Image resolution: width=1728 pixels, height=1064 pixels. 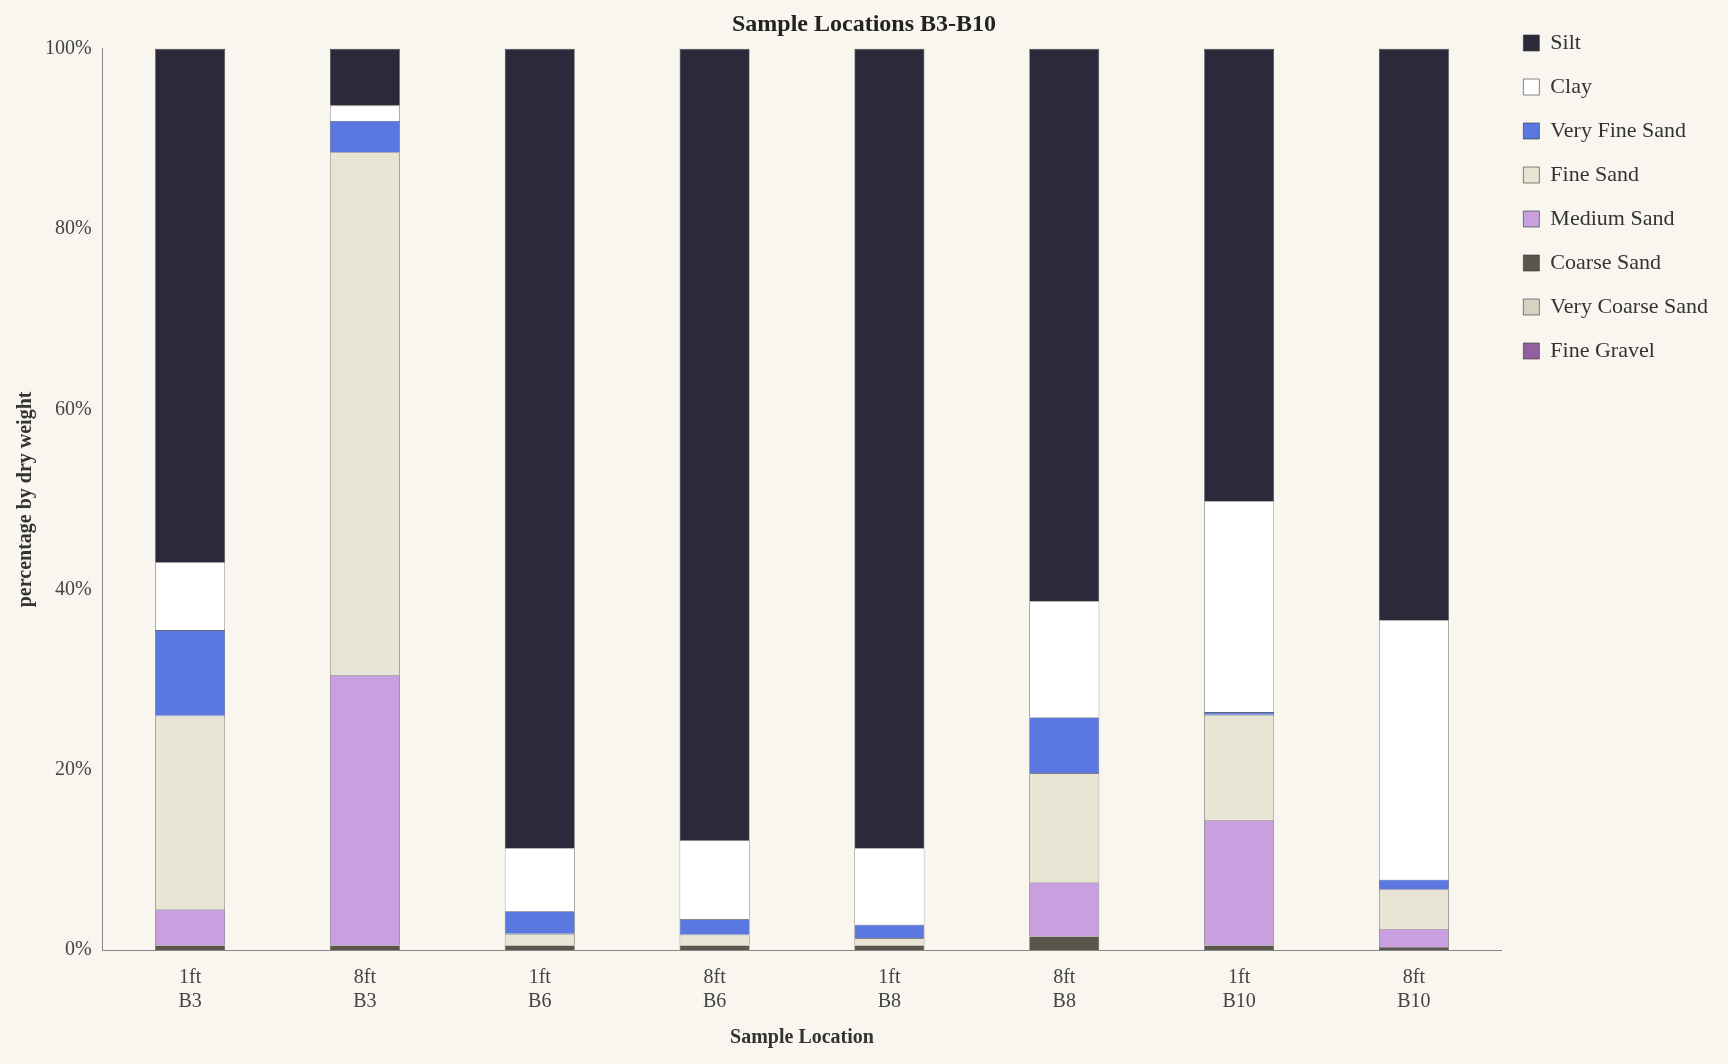 I want to click on y-tick-label: 80%, so click(x=73, y=227).